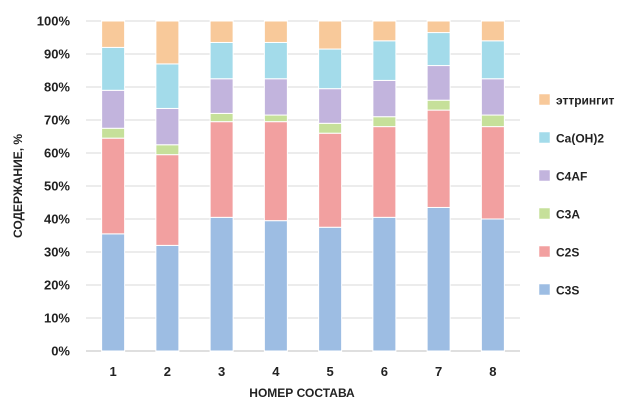 The width and height of the screenshot is (629, 403). Describe the element at coordinates (57, 87) in the screenshot. I see `y-tick-label: 80%` at that location.